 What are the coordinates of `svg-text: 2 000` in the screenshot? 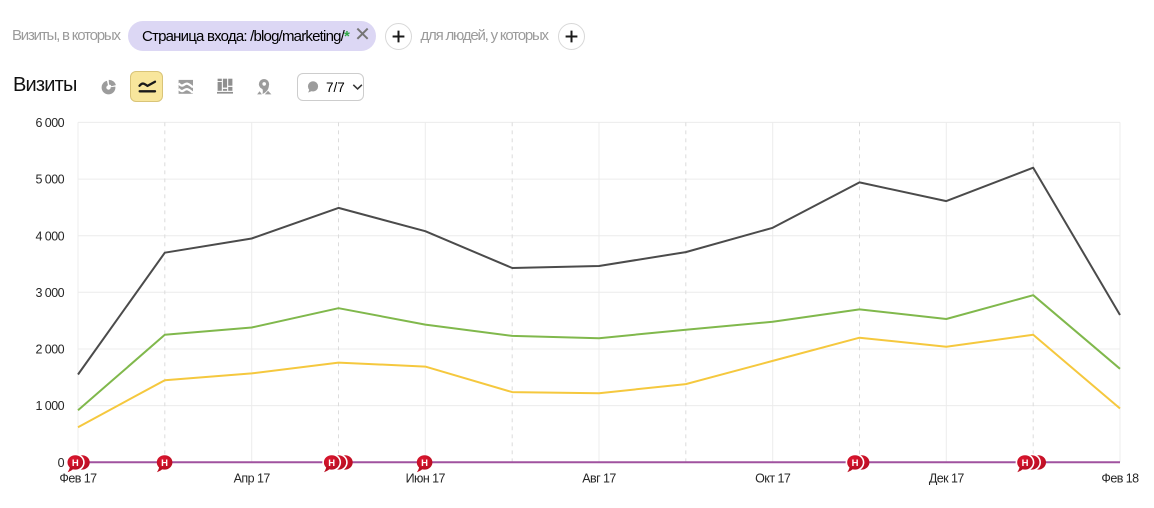 It's located at (49, 350).